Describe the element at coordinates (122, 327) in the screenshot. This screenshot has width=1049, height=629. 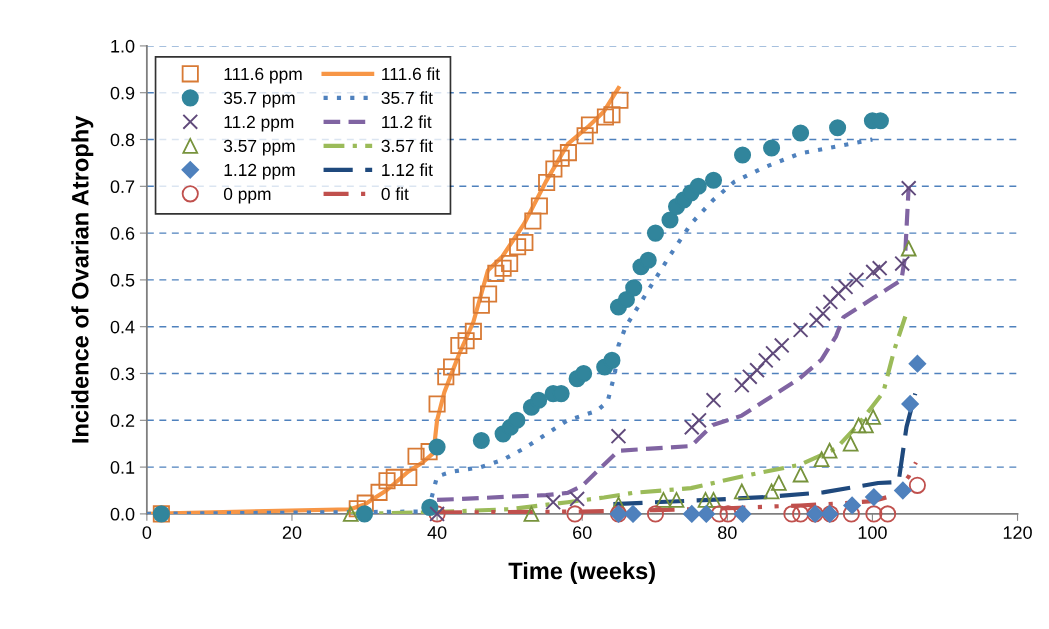
I see `y-tick-label: 0.4` at that location.